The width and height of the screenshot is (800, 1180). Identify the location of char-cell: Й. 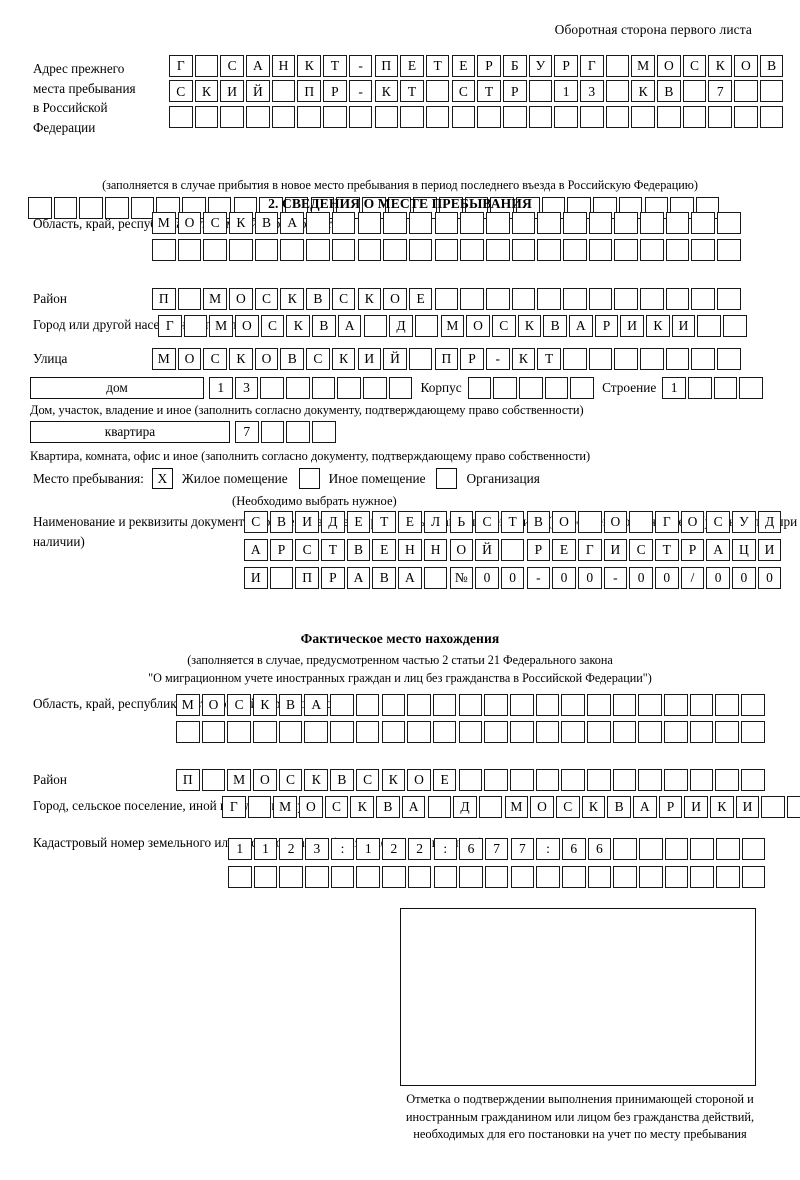
(395, 359).